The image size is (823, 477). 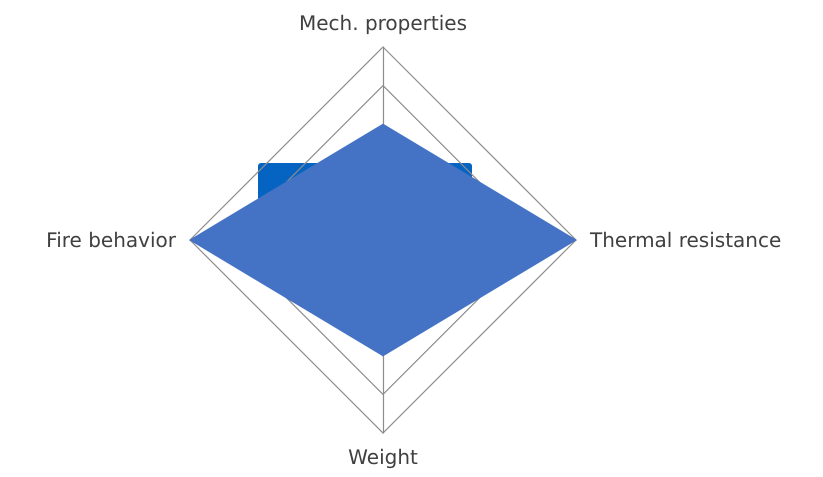 What do you see at coordinates (383, 23) in the screenshot?
I see `spoke-label: Mech. properties` at bounding box center [383, 23].